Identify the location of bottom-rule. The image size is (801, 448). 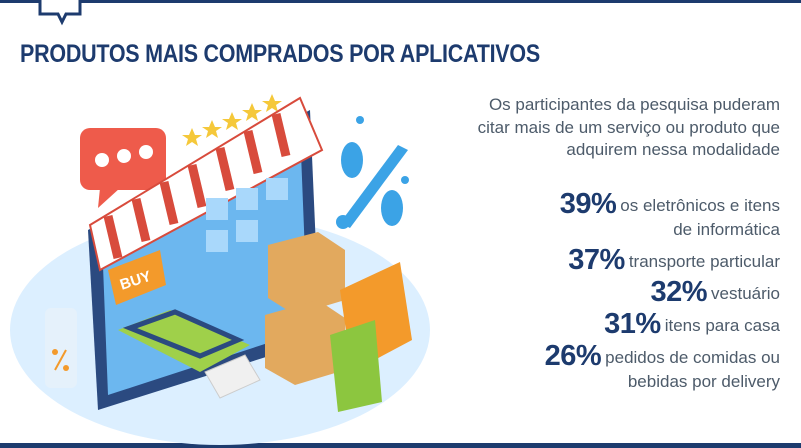
(400, 445).